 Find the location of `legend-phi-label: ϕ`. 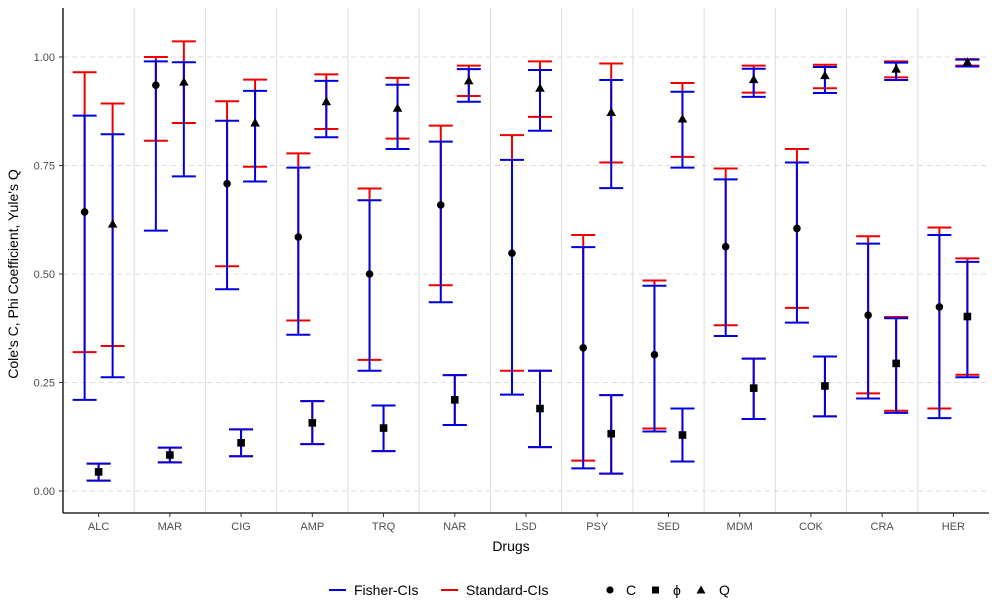

legend-phi-label: ϕ is located at coordinates (677, 590).